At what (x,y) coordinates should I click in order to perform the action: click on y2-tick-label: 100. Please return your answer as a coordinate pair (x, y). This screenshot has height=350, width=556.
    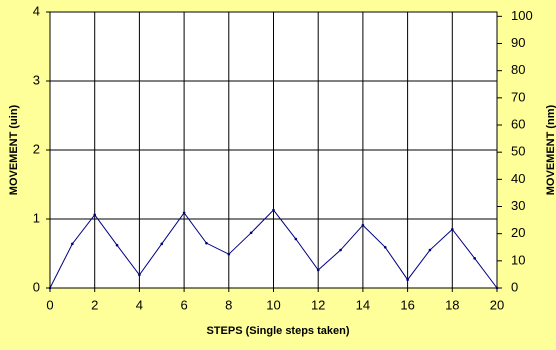
    Looking at the image, I should click on (522, 15).